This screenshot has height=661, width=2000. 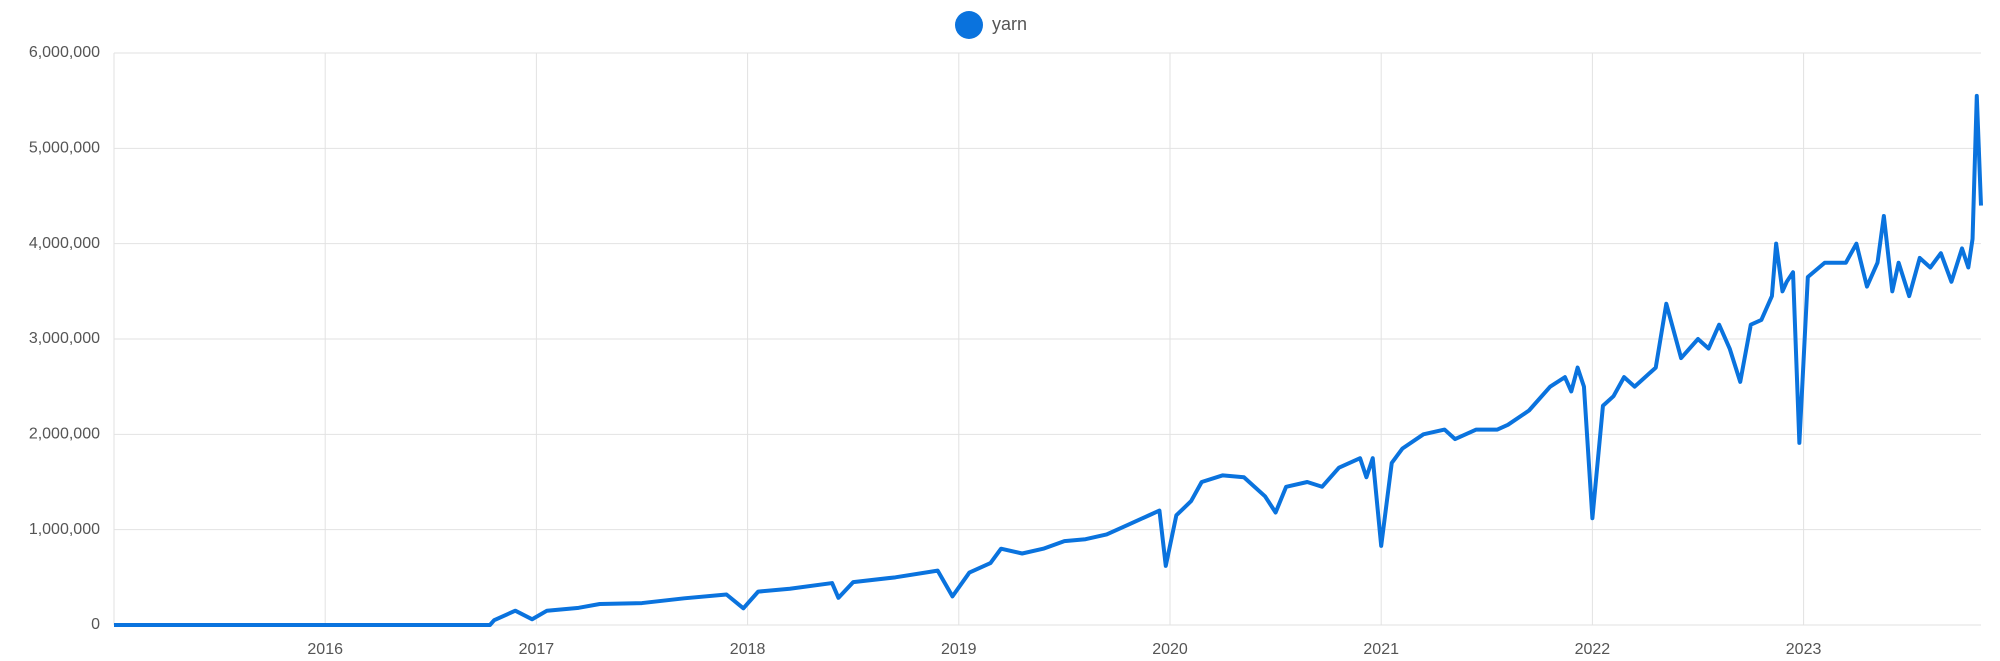 What do you see at coordinates (325, 649) in the screenshot?
I see `x-tick-label: 2016` at bounding box center [325, 649].